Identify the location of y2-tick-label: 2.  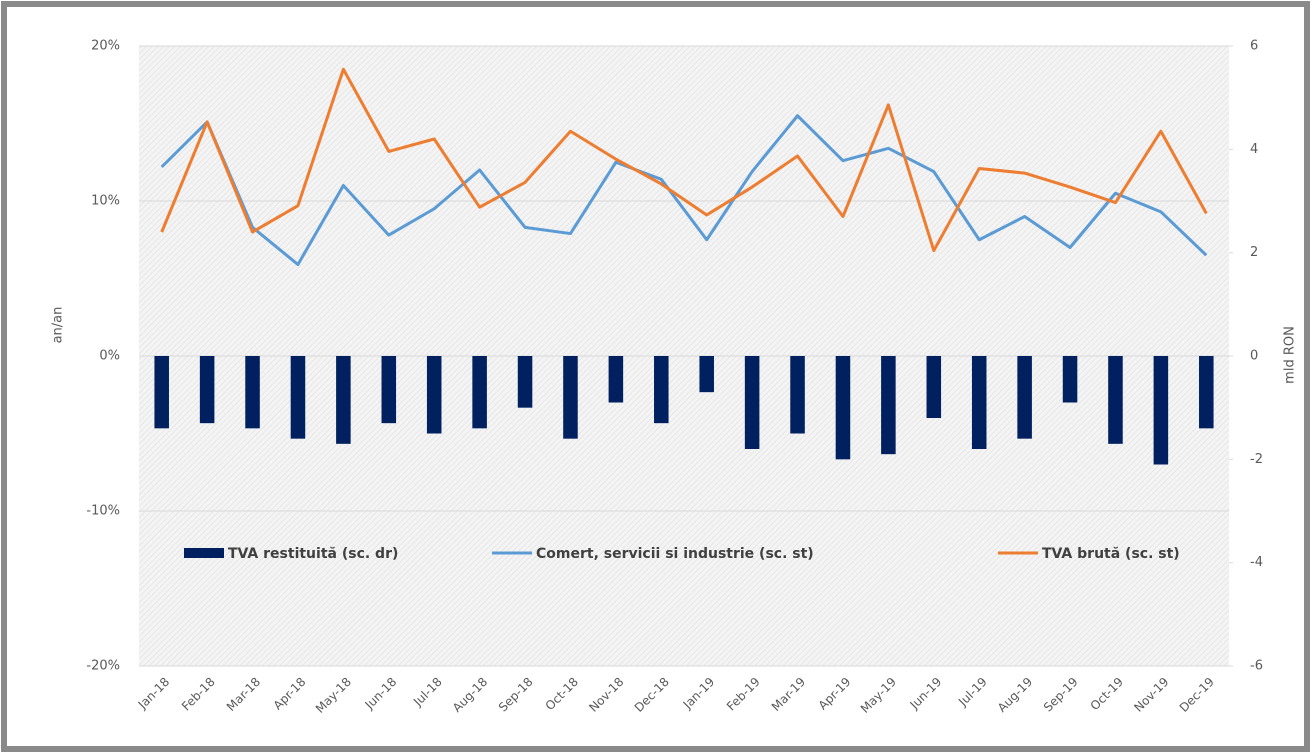
(1254, 252).